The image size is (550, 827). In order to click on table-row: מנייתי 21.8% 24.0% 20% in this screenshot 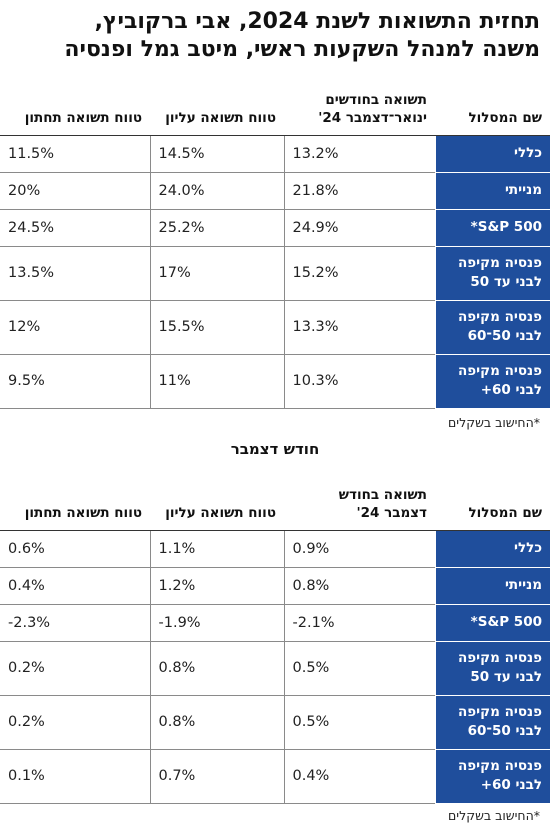, I will do `click(275, 190)`.